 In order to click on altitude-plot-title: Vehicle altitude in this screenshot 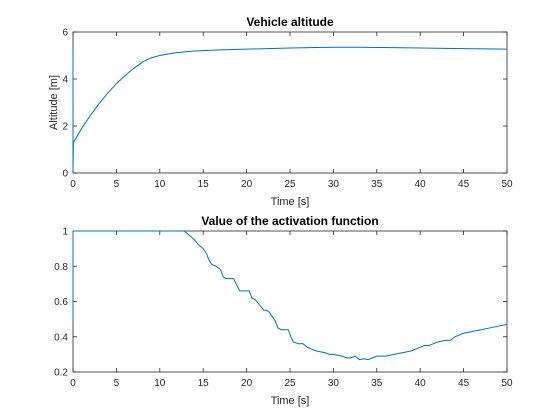, I will do `click(290, 22)`.